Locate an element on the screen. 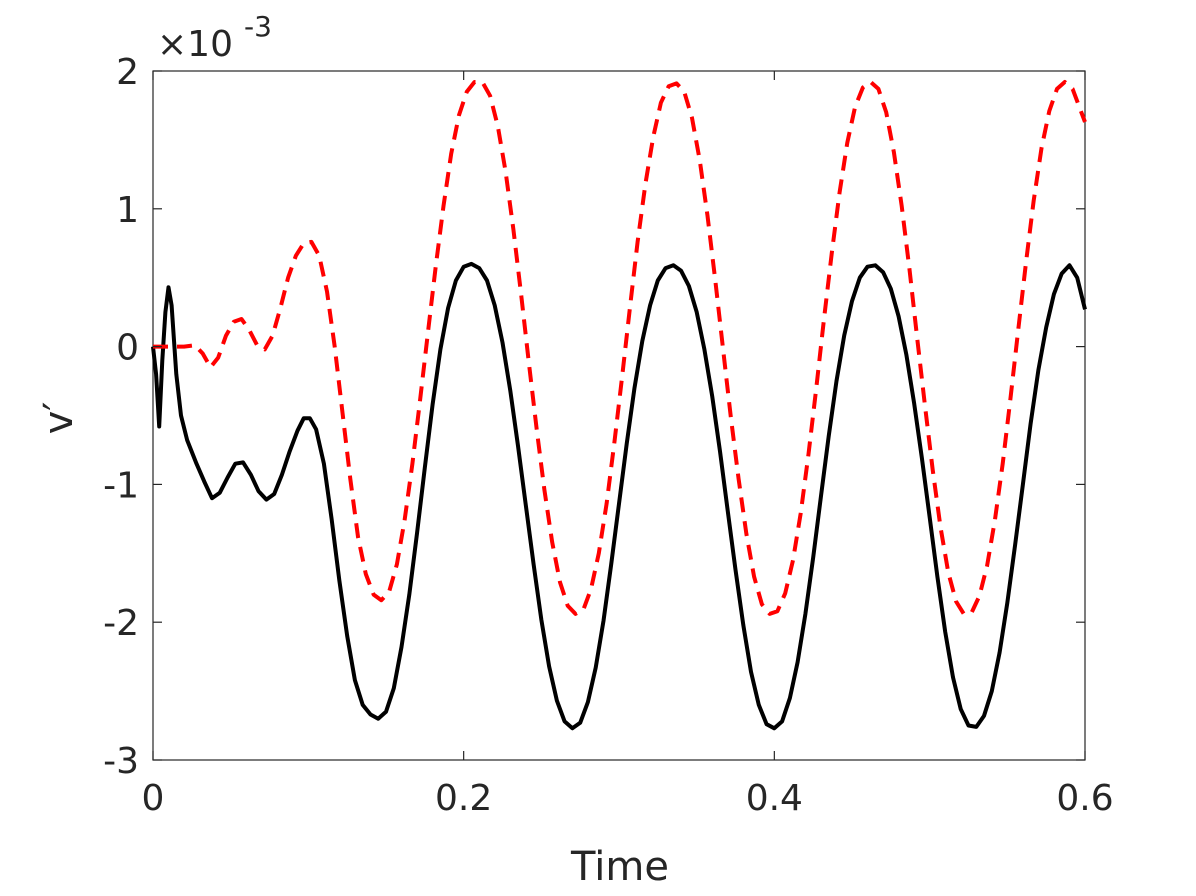  y-exponent-base: ×10 is located at coordinates (195, 44).